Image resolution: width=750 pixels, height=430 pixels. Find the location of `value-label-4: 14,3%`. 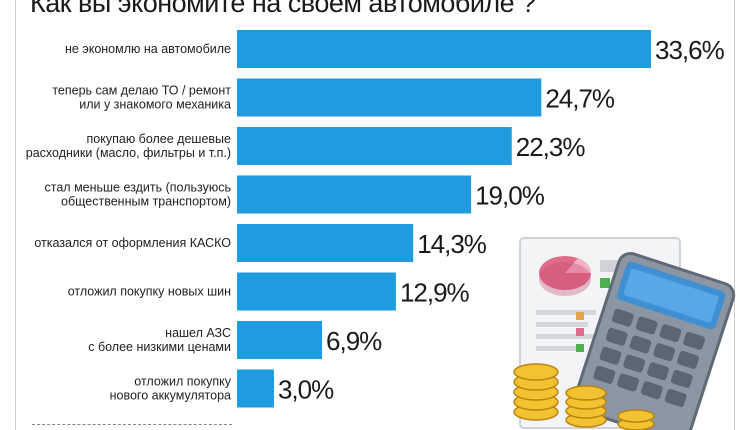

value-label-4: 14,3% is located at coordinates (452, 244).